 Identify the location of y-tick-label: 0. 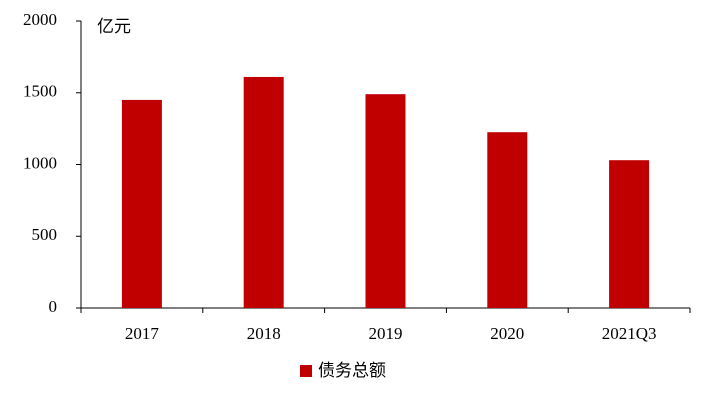
(53, 306).